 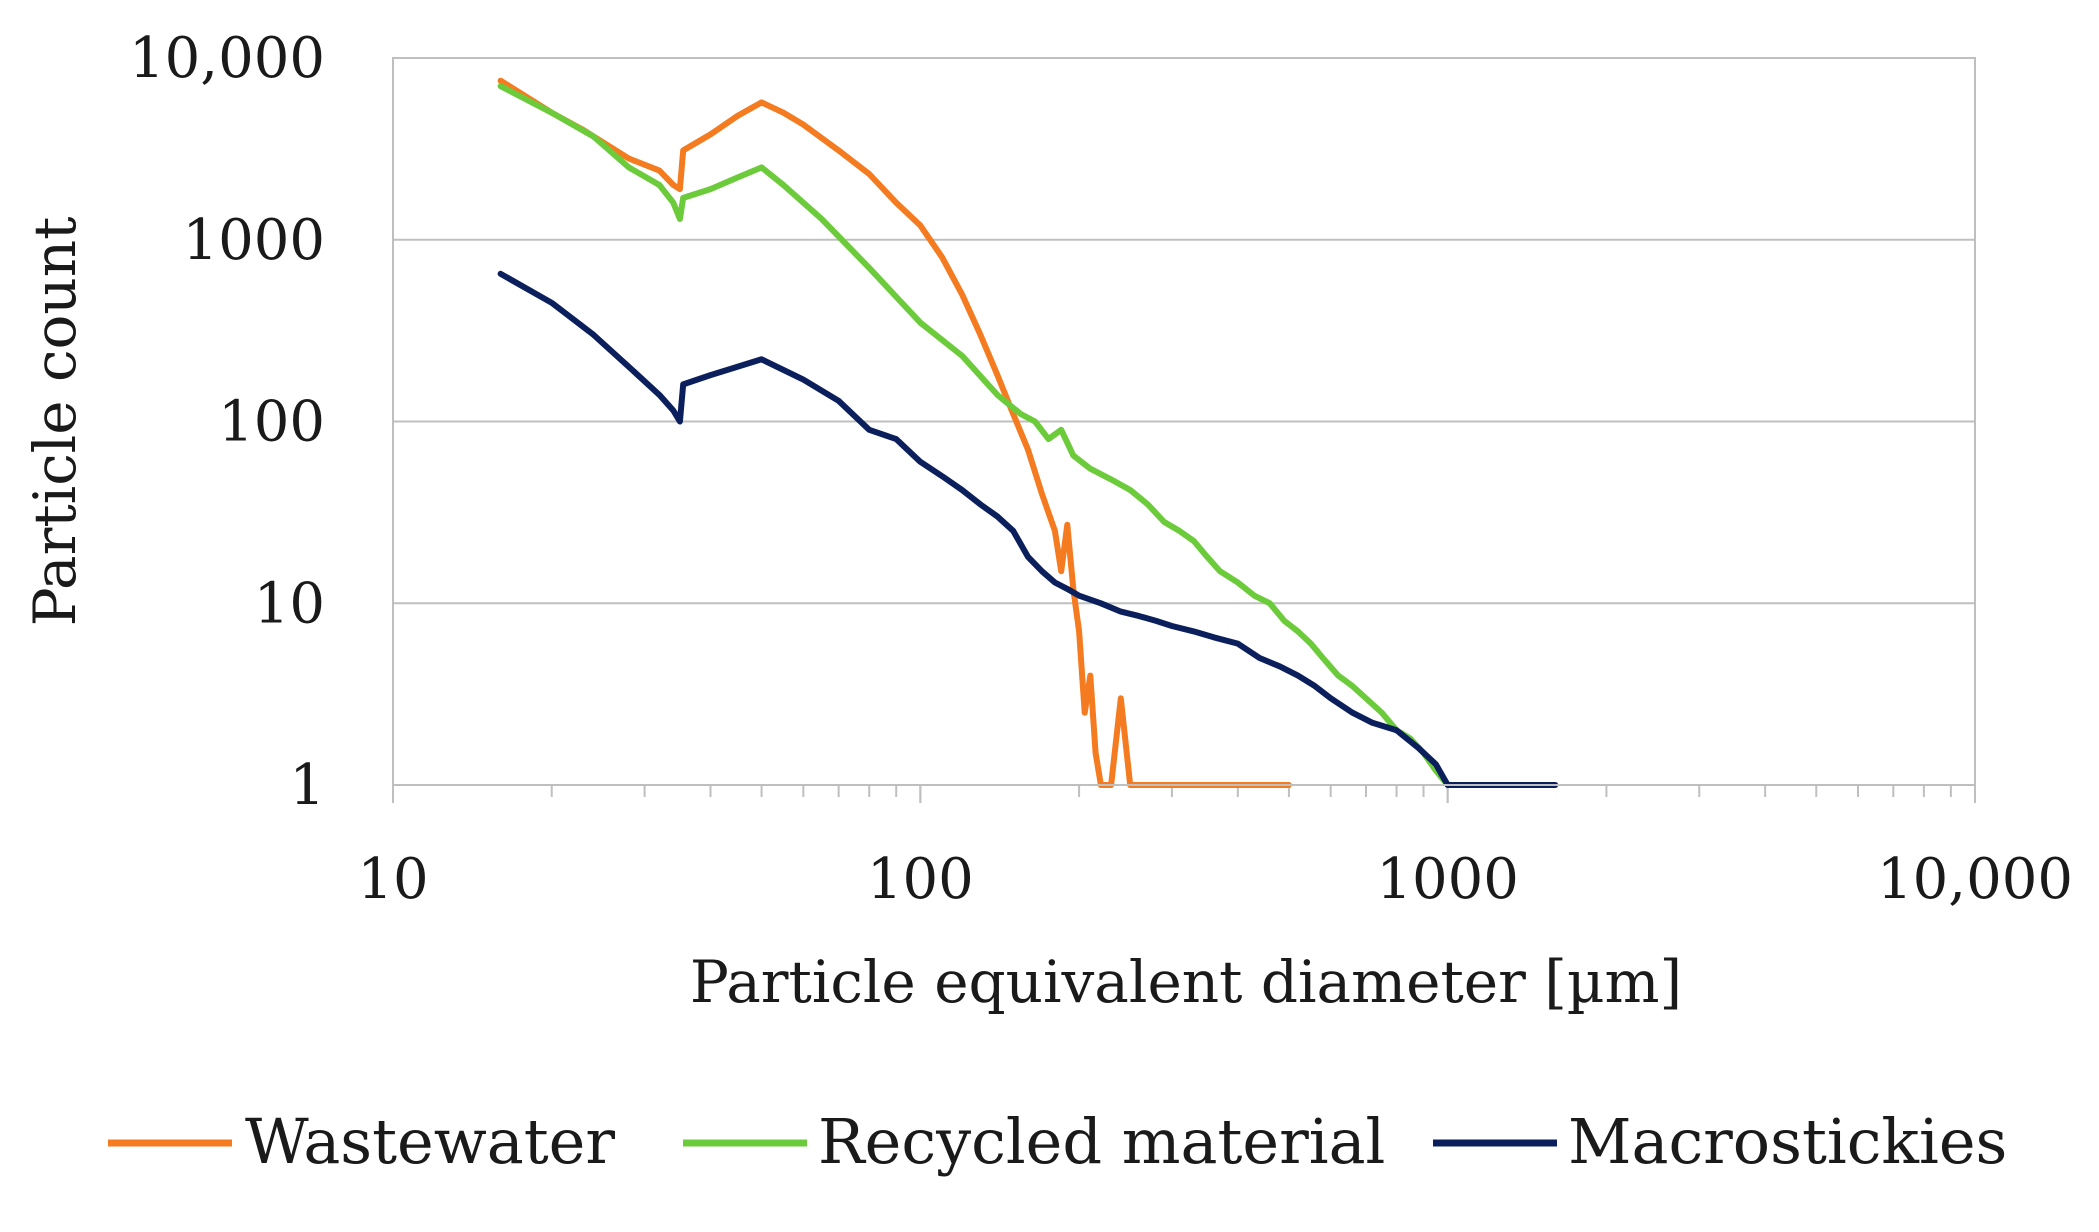 What do you see at coordinates (392, 879) in the screenshot?
I see `x-tick-label: 10` at bounding box center [392, 879].